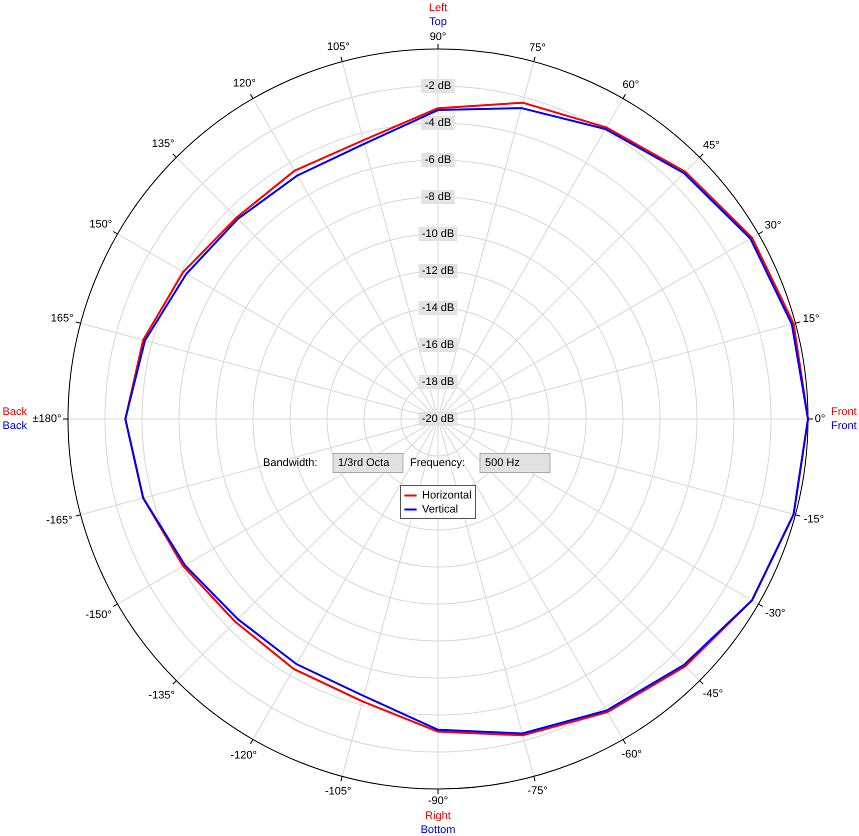 This screenshot has height=836, width=859. What do you see at coordinates (820, 419) in the screenshot?
I see `spoke-label: 0°` at bounding box center [820, 419].